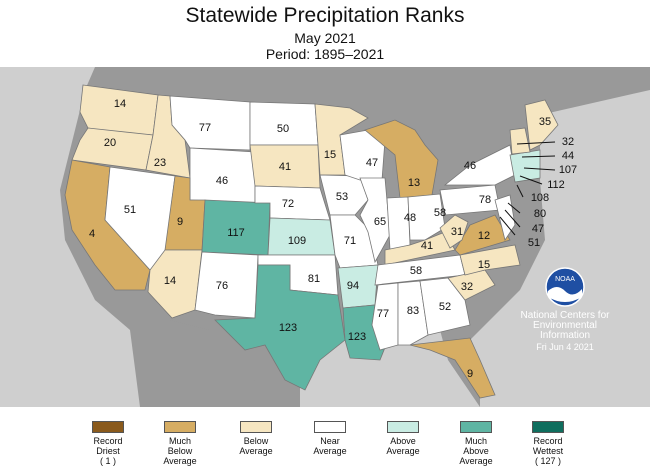  I want to click on generation-date: Fri Jun 4 2021, so click(565, 347).